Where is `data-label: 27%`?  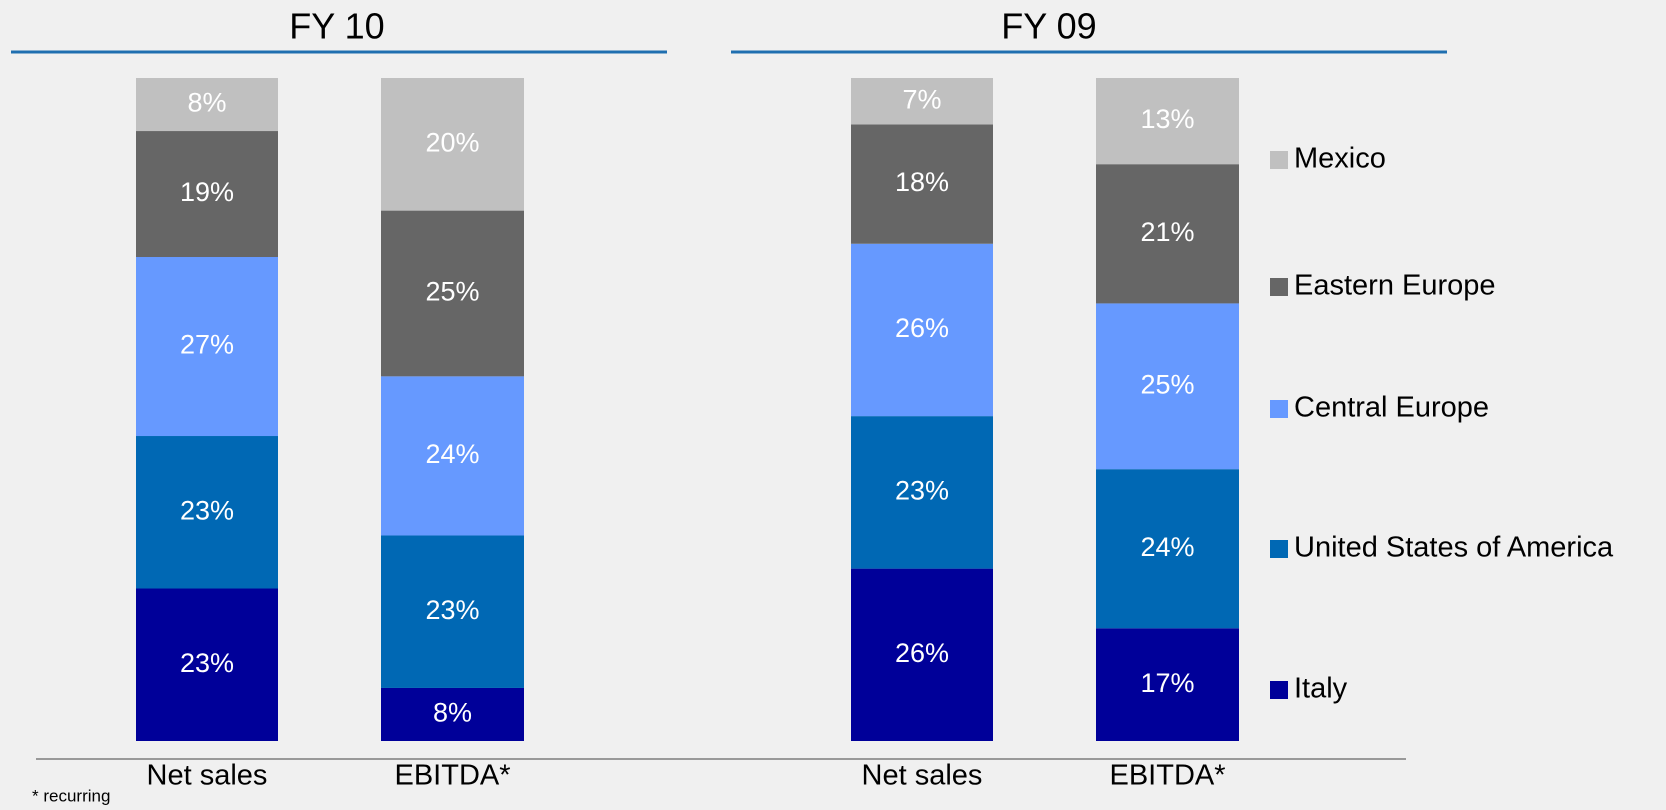
data-label: 27% is located at coordinates (207, 345).